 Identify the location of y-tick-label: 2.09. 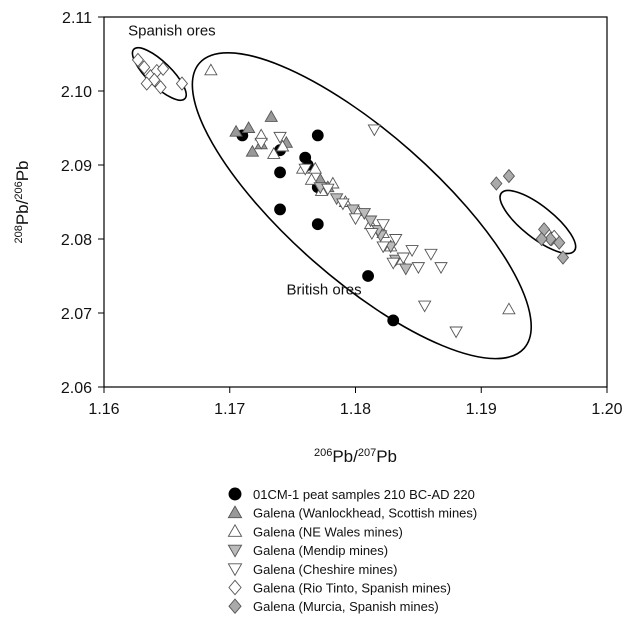
(76, 166).